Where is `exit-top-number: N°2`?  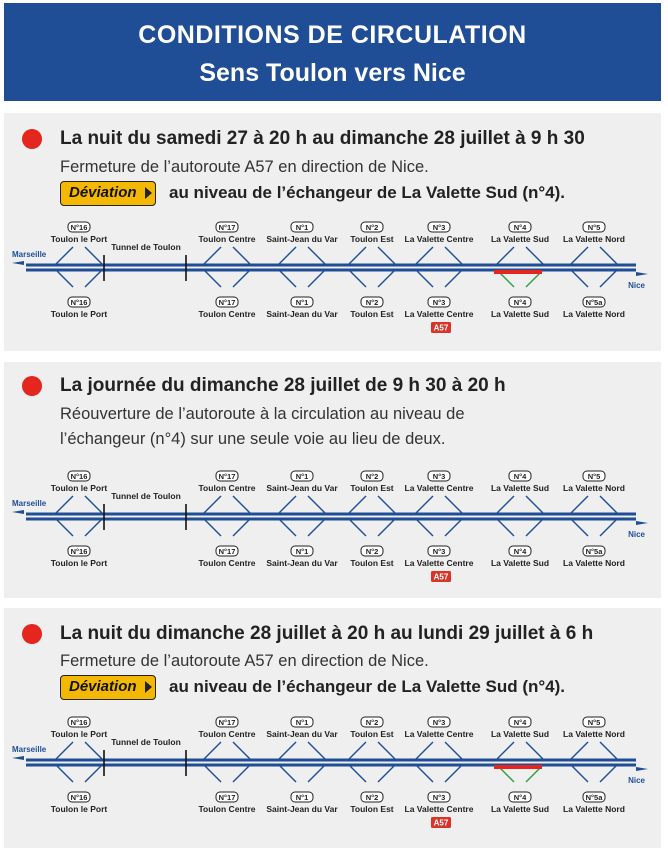
exit-top-number: N°2 is located at coordinates (372, 722).